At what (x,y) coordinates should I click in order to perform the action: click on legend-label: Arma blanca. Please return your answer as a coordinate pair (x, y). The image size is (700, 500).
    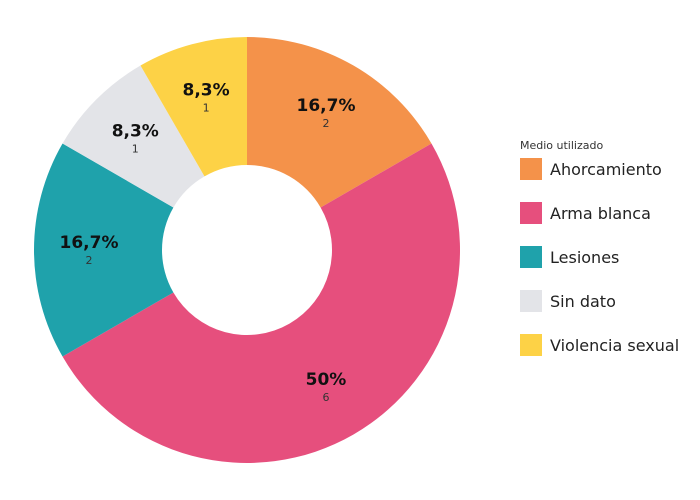
    Looking at the image, I should click on (600, 213).